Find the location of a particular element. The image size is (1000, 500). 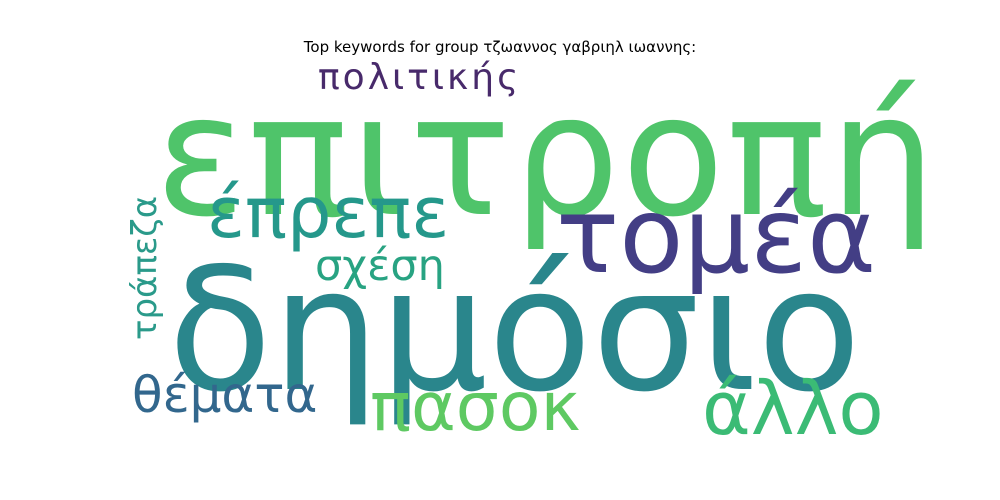

word-themata: θέματα is located at coordinates (225, 395).